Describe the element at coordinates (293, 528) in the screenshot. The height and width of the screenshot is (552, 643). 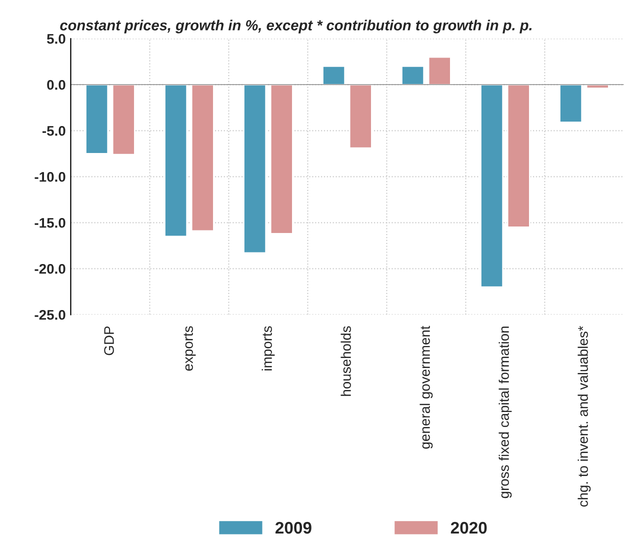
I see `legend-label: 2009` at that location.